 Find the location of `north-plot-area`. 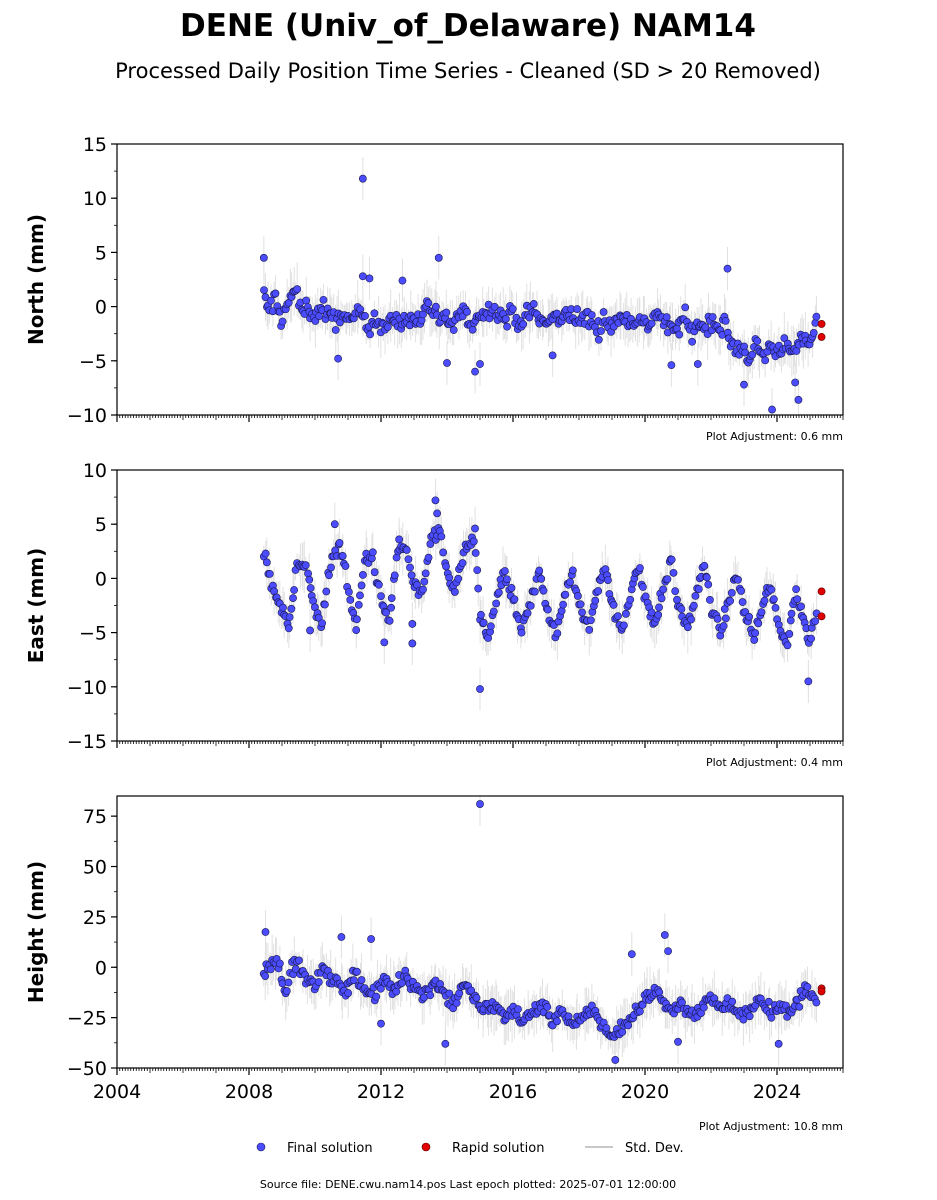

north-plot-area is located at coordinates (542, 286).